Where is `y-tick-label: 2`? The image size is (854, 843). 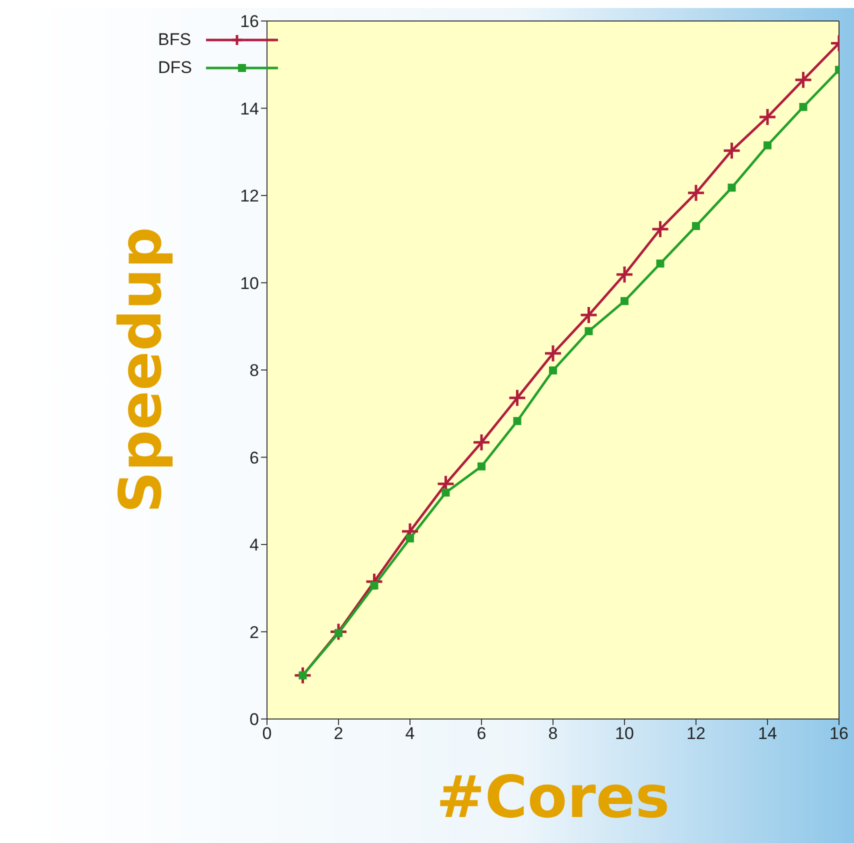 y-tick-label: 2 is located at coordinates (254, 632).